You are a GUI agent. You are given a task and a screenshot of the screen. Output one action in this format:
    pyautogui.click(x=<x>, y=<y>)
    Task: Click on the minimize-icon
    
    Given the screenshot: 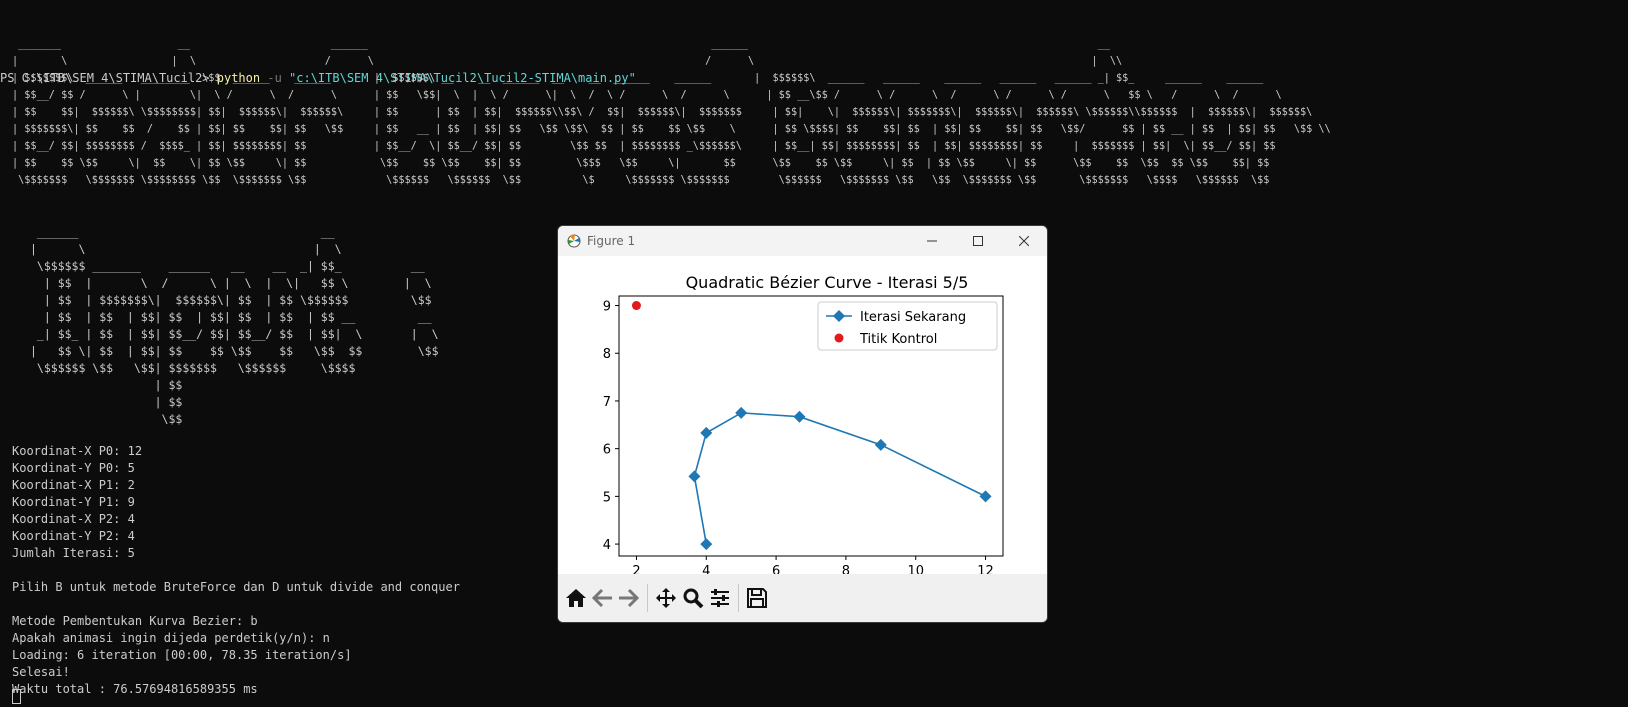 What is the action you would take?
    pyautogui.click(x=932, y=241)
    